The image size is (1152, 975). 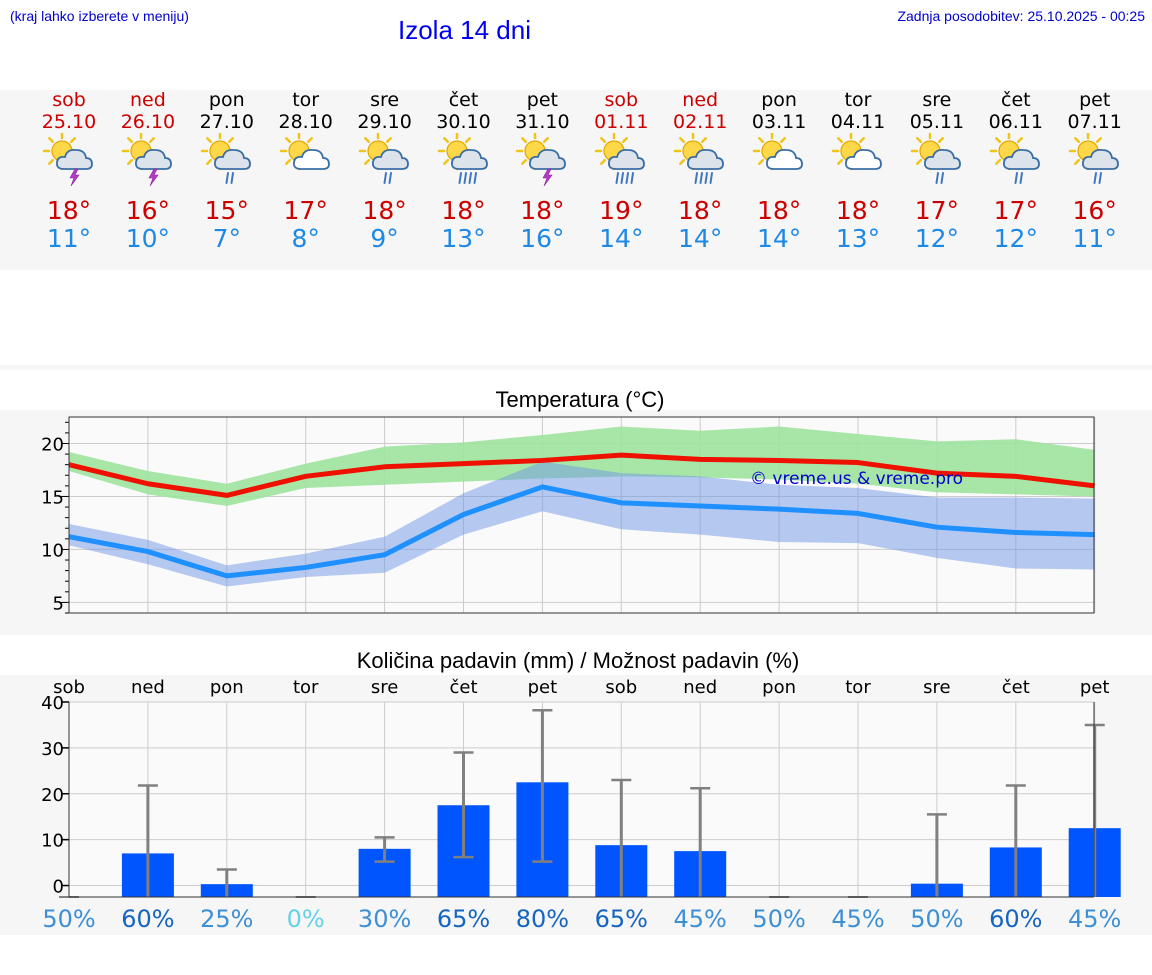 What do you see at coordinates (858, 238) in the screenshot?
I see `min-temperature: 13°` at bounding box center [858, 238].